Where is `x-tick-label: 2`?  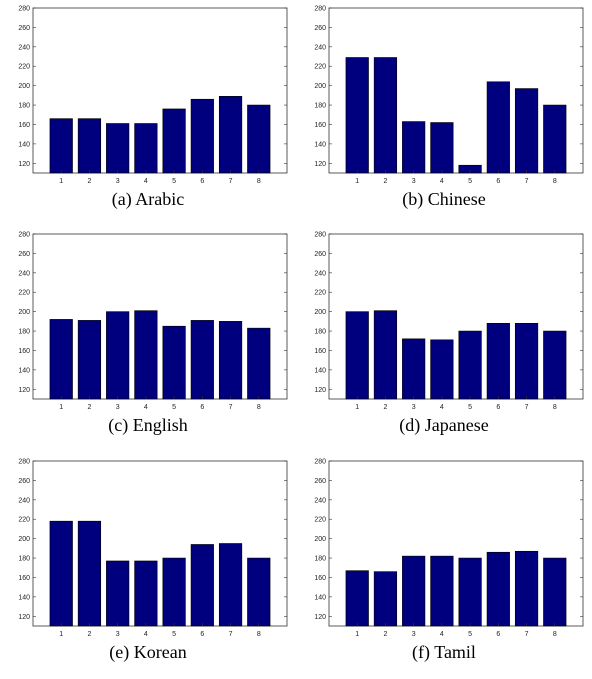
x-tick-label: 2 is located at coordinates (89, 634).